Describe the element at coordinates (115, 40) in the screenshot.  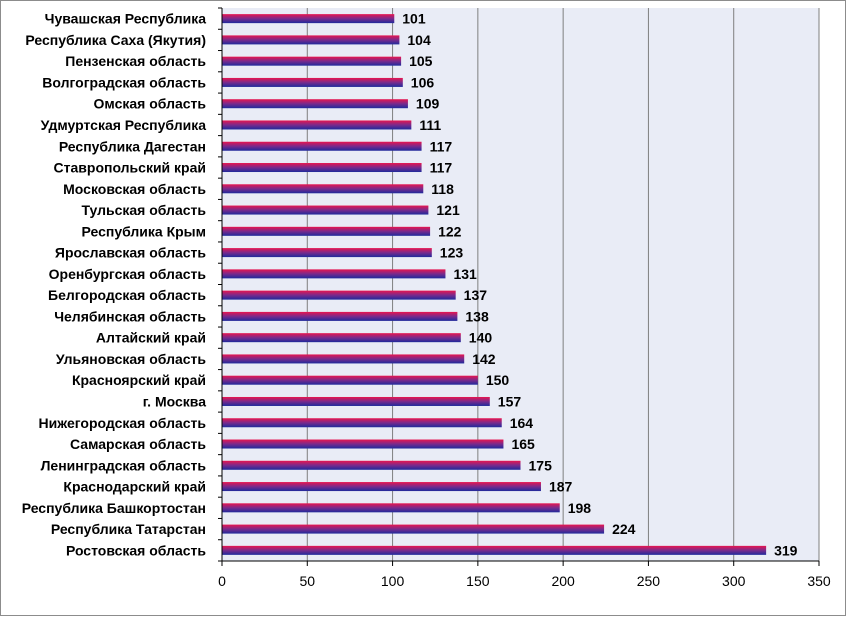
I see `category-label: Республика Саха (Якутия)` at that location.